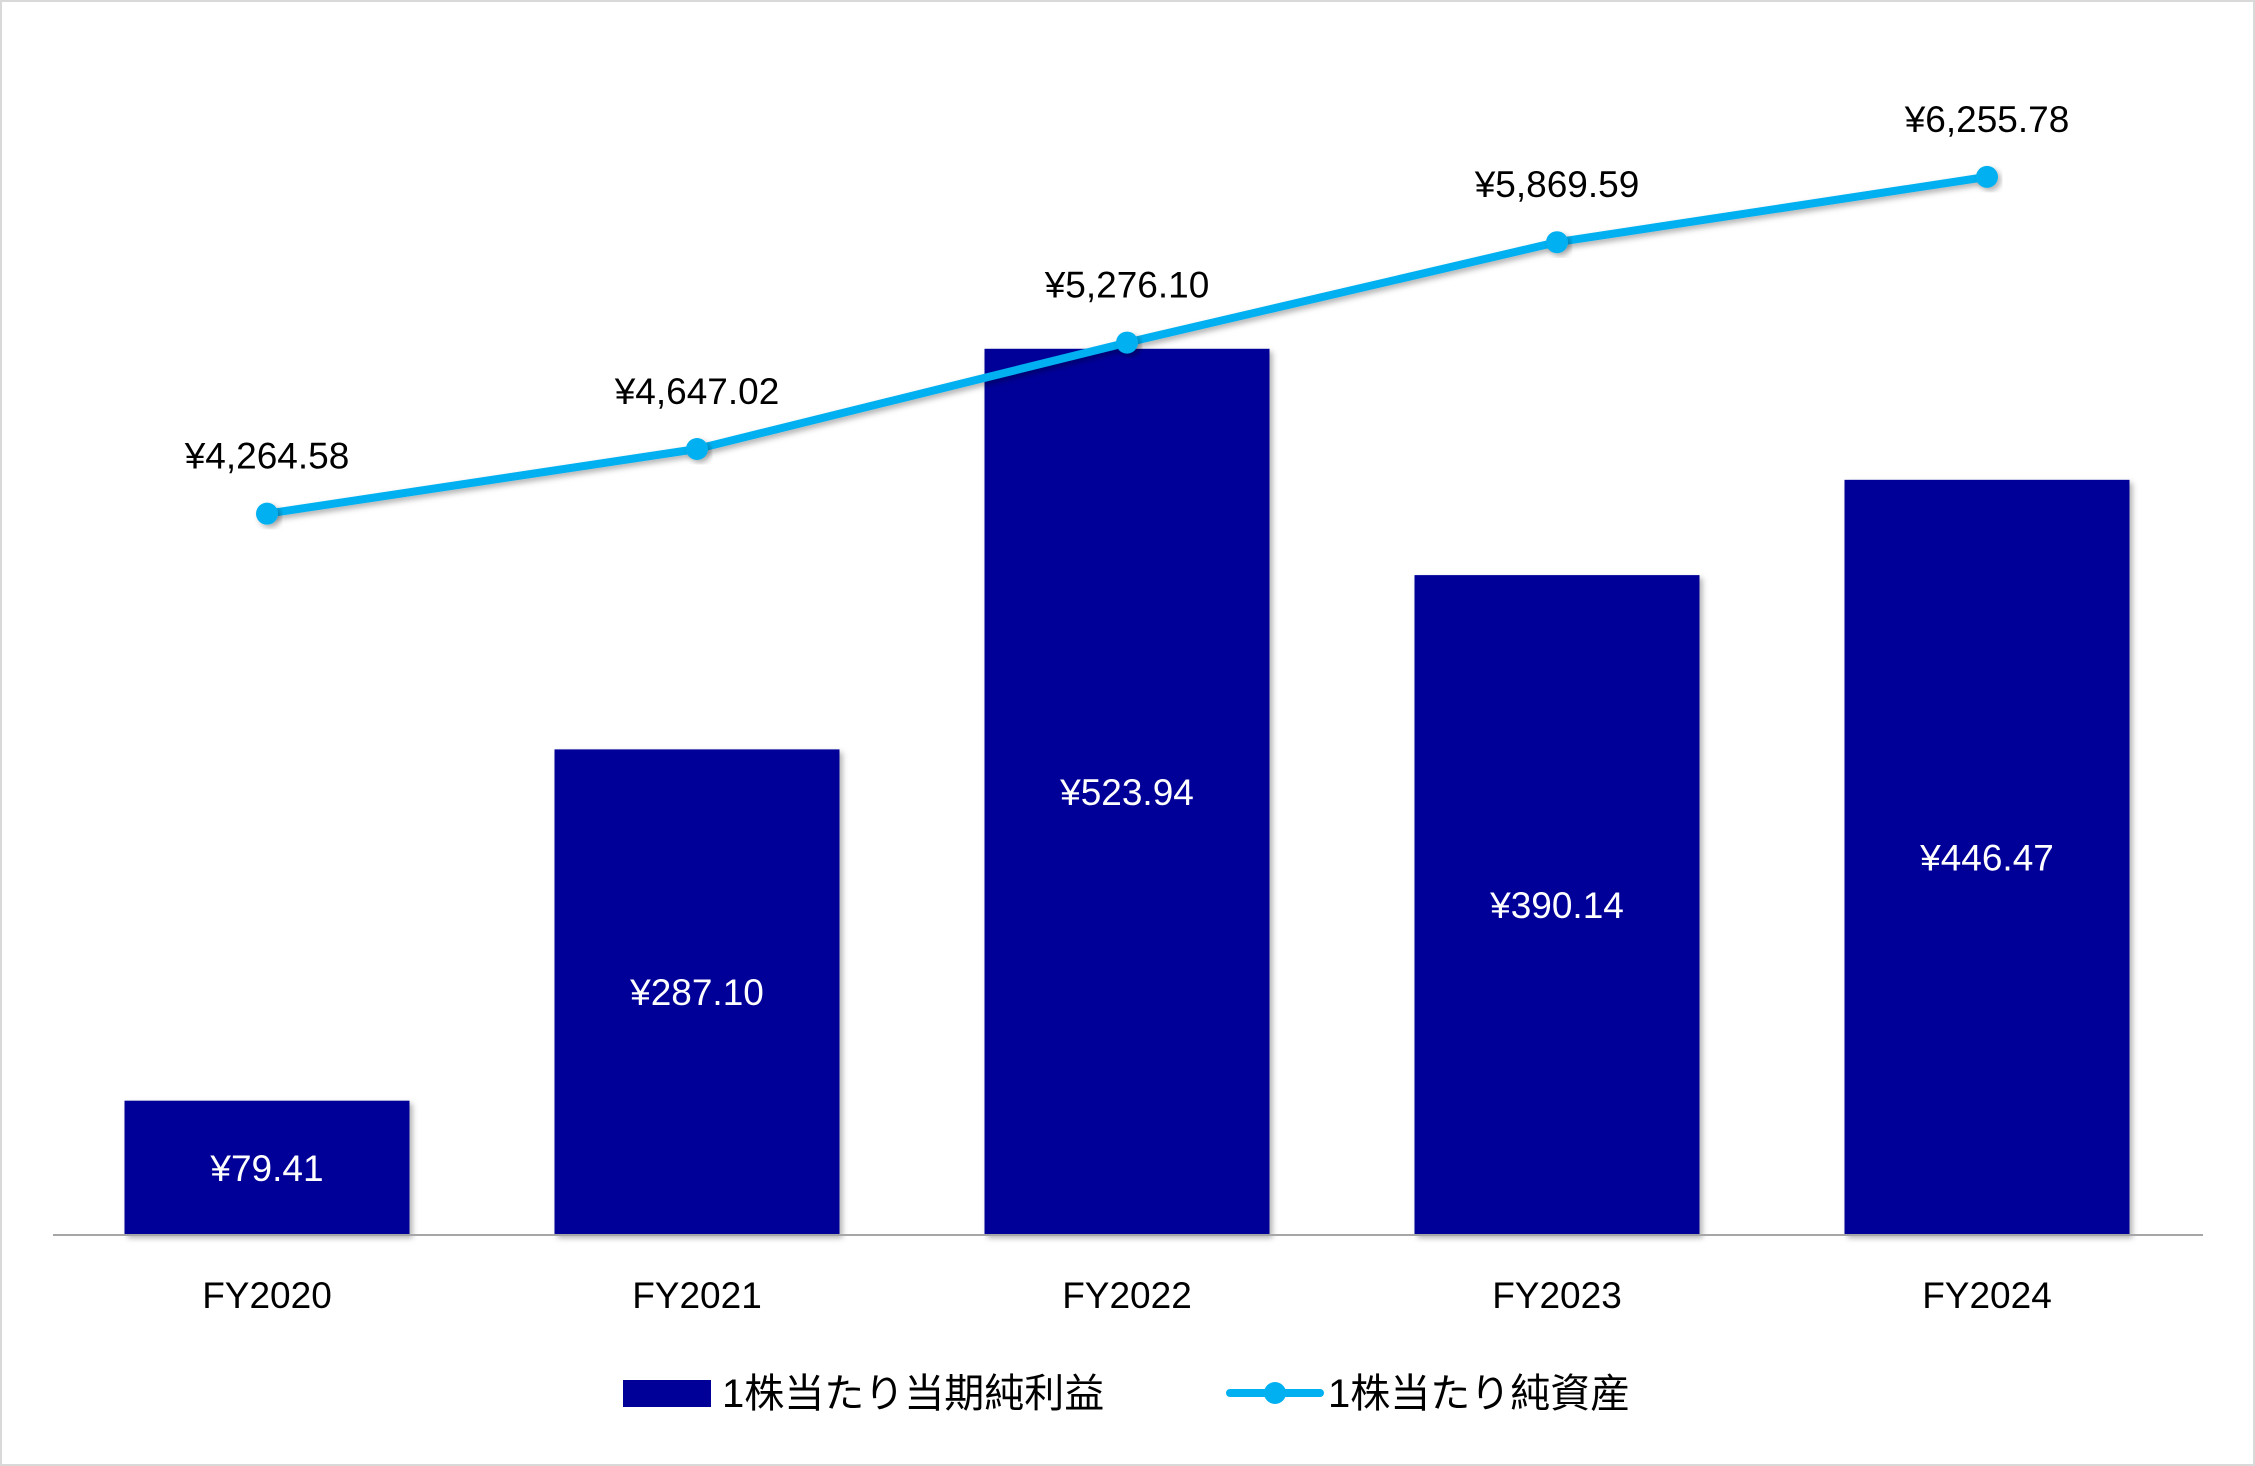  I want to click on bar-FY2022, so click(1127, 791).